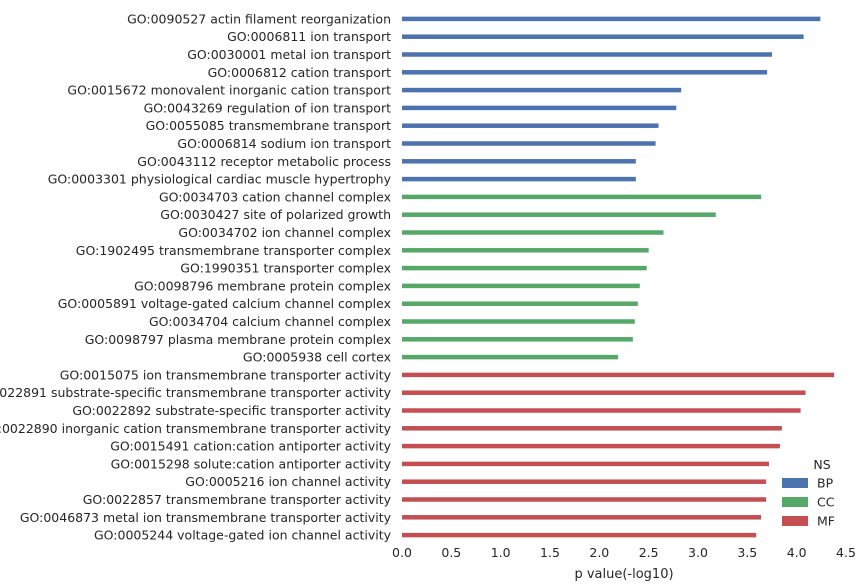 Image resolution: width=863 pixels, height=587 pixels. I want to click on category-label: GO:0006812 cation transport, so click(299, 72).